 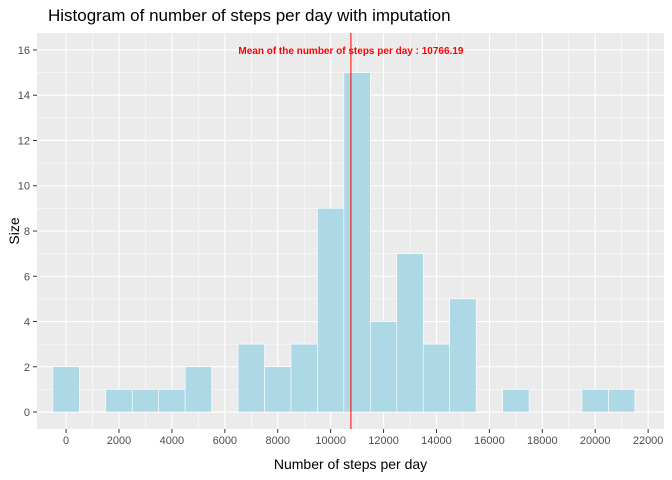 I want to click on x-tick-label: 10000, so click(x=330, y=441).